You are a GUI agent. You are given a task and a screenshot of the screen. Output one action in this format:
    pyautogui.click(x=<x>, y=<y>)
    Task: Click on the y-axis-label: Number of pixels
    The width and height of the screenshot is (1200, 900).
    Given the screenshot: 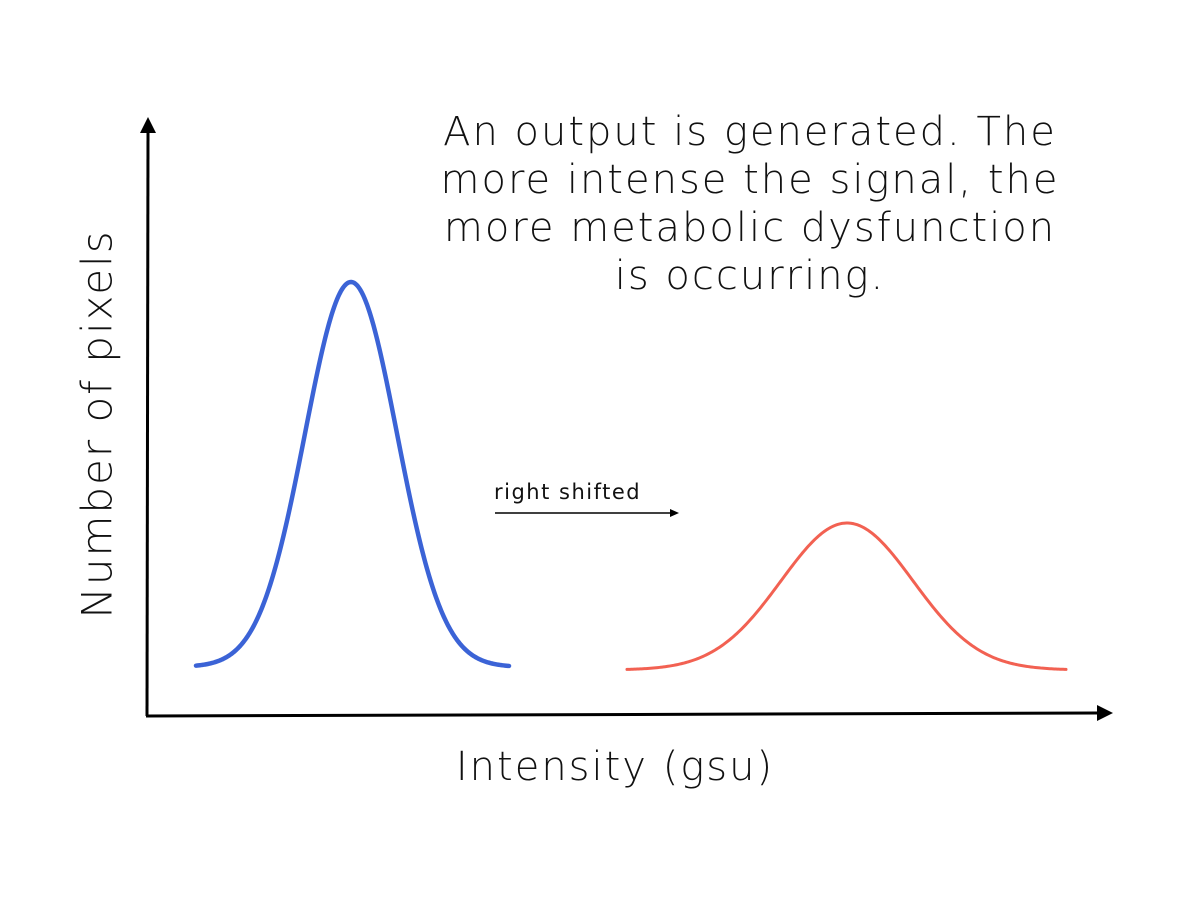 What is the action you would take?
    pyautogui.click(x=97, y=424)
    